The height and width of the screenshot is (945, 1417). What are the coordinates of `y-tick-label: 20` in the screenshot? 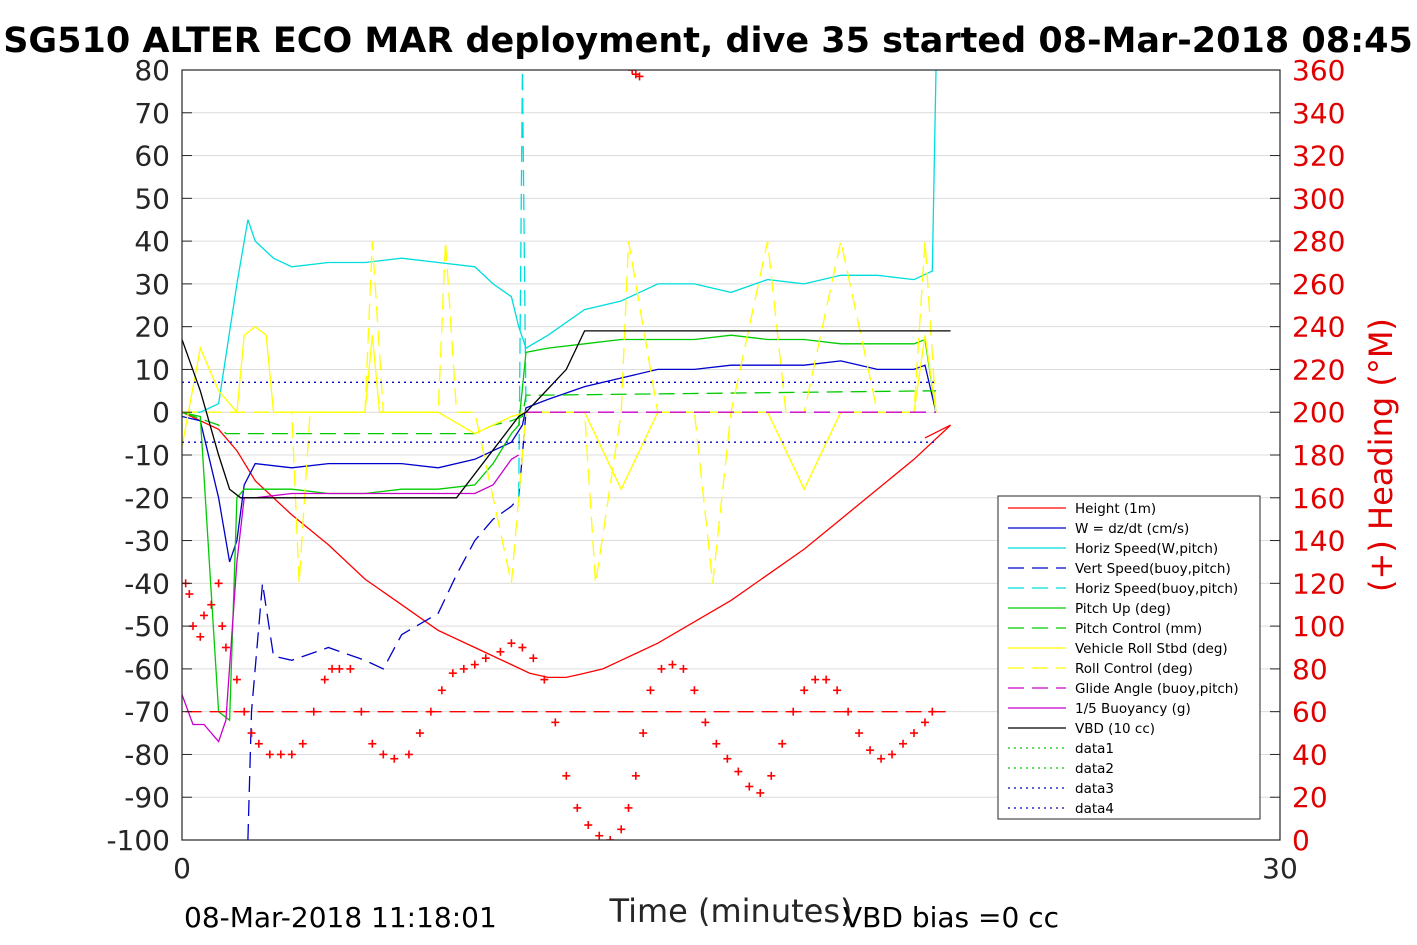 It's located at (152, 327).